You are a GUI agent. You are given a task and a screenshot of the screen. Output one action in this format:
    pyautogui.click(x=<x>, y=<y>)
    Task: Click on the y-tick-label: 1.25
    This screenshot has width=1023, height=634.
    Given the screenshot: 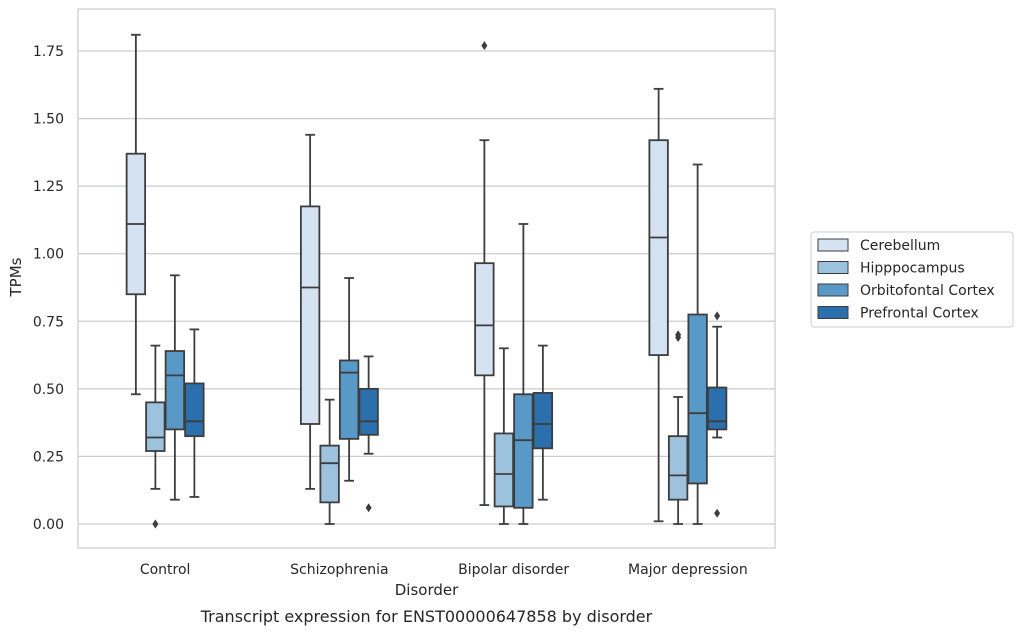 What is the action you would take?
    pyautogui.click(x=48, y=187)
    